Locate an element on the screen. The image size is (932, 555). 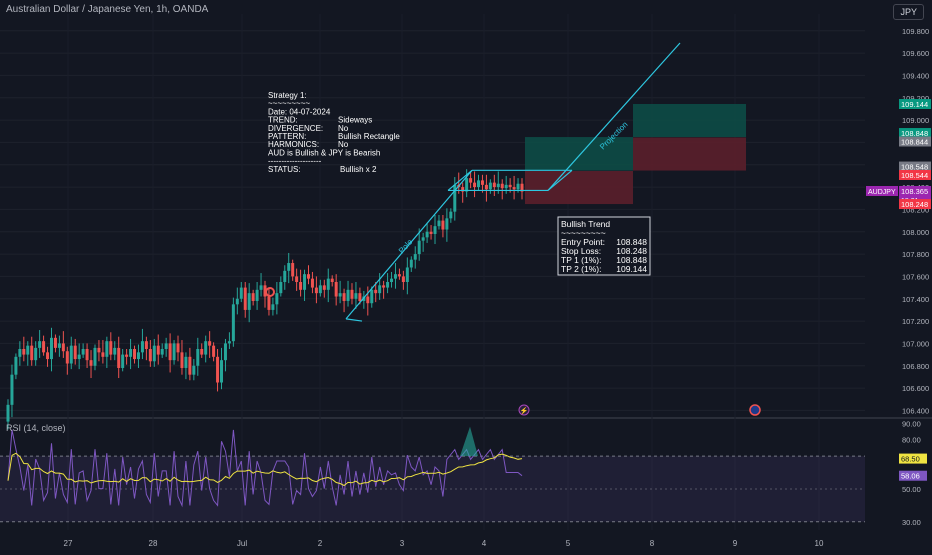
strategy-line: -------------------- is located at coordinates (295, 161).